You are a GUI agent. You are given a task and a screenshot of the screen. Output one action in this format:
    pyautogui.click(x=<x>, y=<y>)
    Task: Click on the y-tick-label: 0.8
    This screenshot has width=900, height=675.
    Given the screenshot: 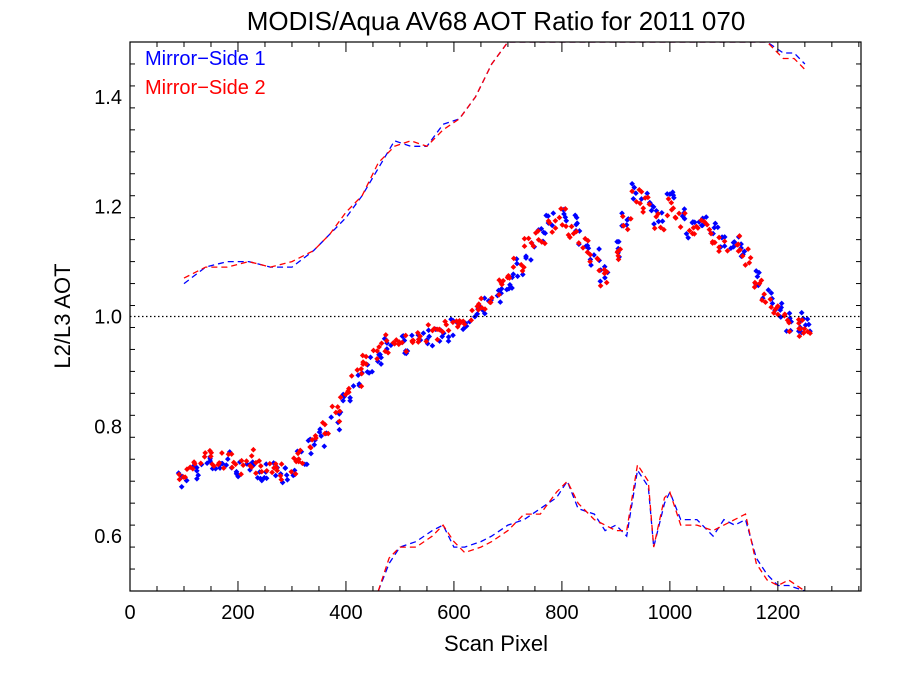 What is the action you would take?
    pyautogui.click(x=108, y=427)
    